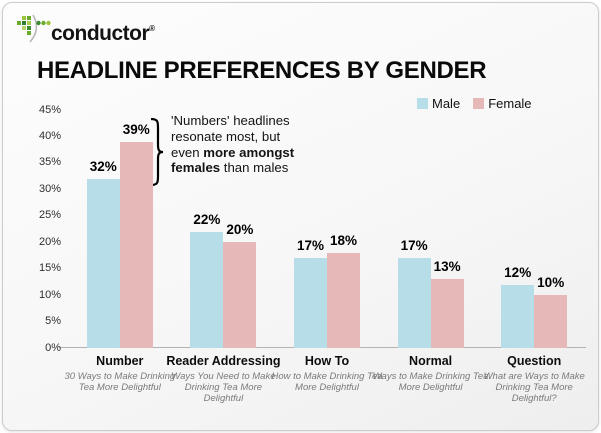  What do you see at coordinates (49, 188) in the screenshot?
I see `y-axis-tick-label: 30%` at bounding box center [49, 188].